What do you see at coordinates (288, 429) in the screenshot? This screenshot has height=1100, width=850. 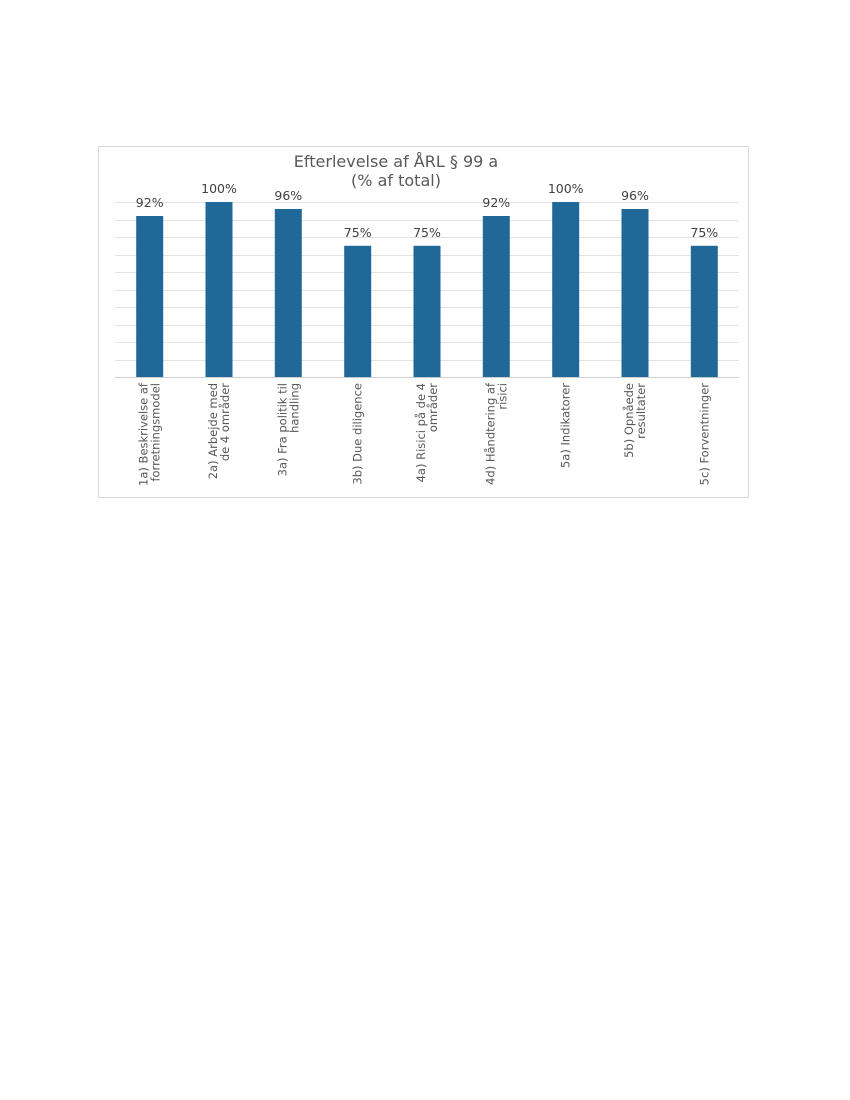 I see `category-label-3: 3a) Fra politik tilhandling` at bounding box center [288, 429].